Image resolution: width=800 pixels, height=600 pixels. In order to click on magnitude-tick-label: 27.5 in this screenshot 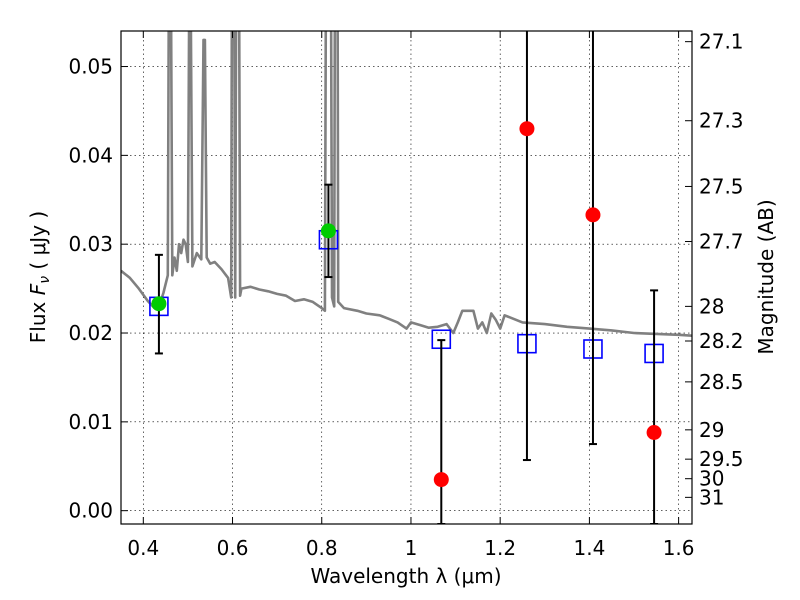, I will do `click(721, 186)`.